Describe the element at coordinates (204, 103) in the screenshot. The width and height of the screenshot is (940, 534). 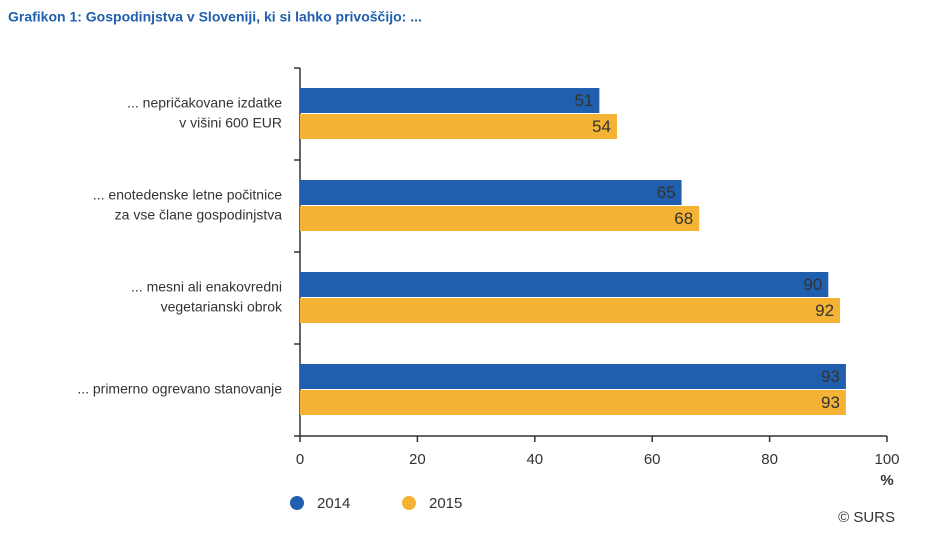
I see `y-tick-label: ... nepričakovane izdatke` at that location.